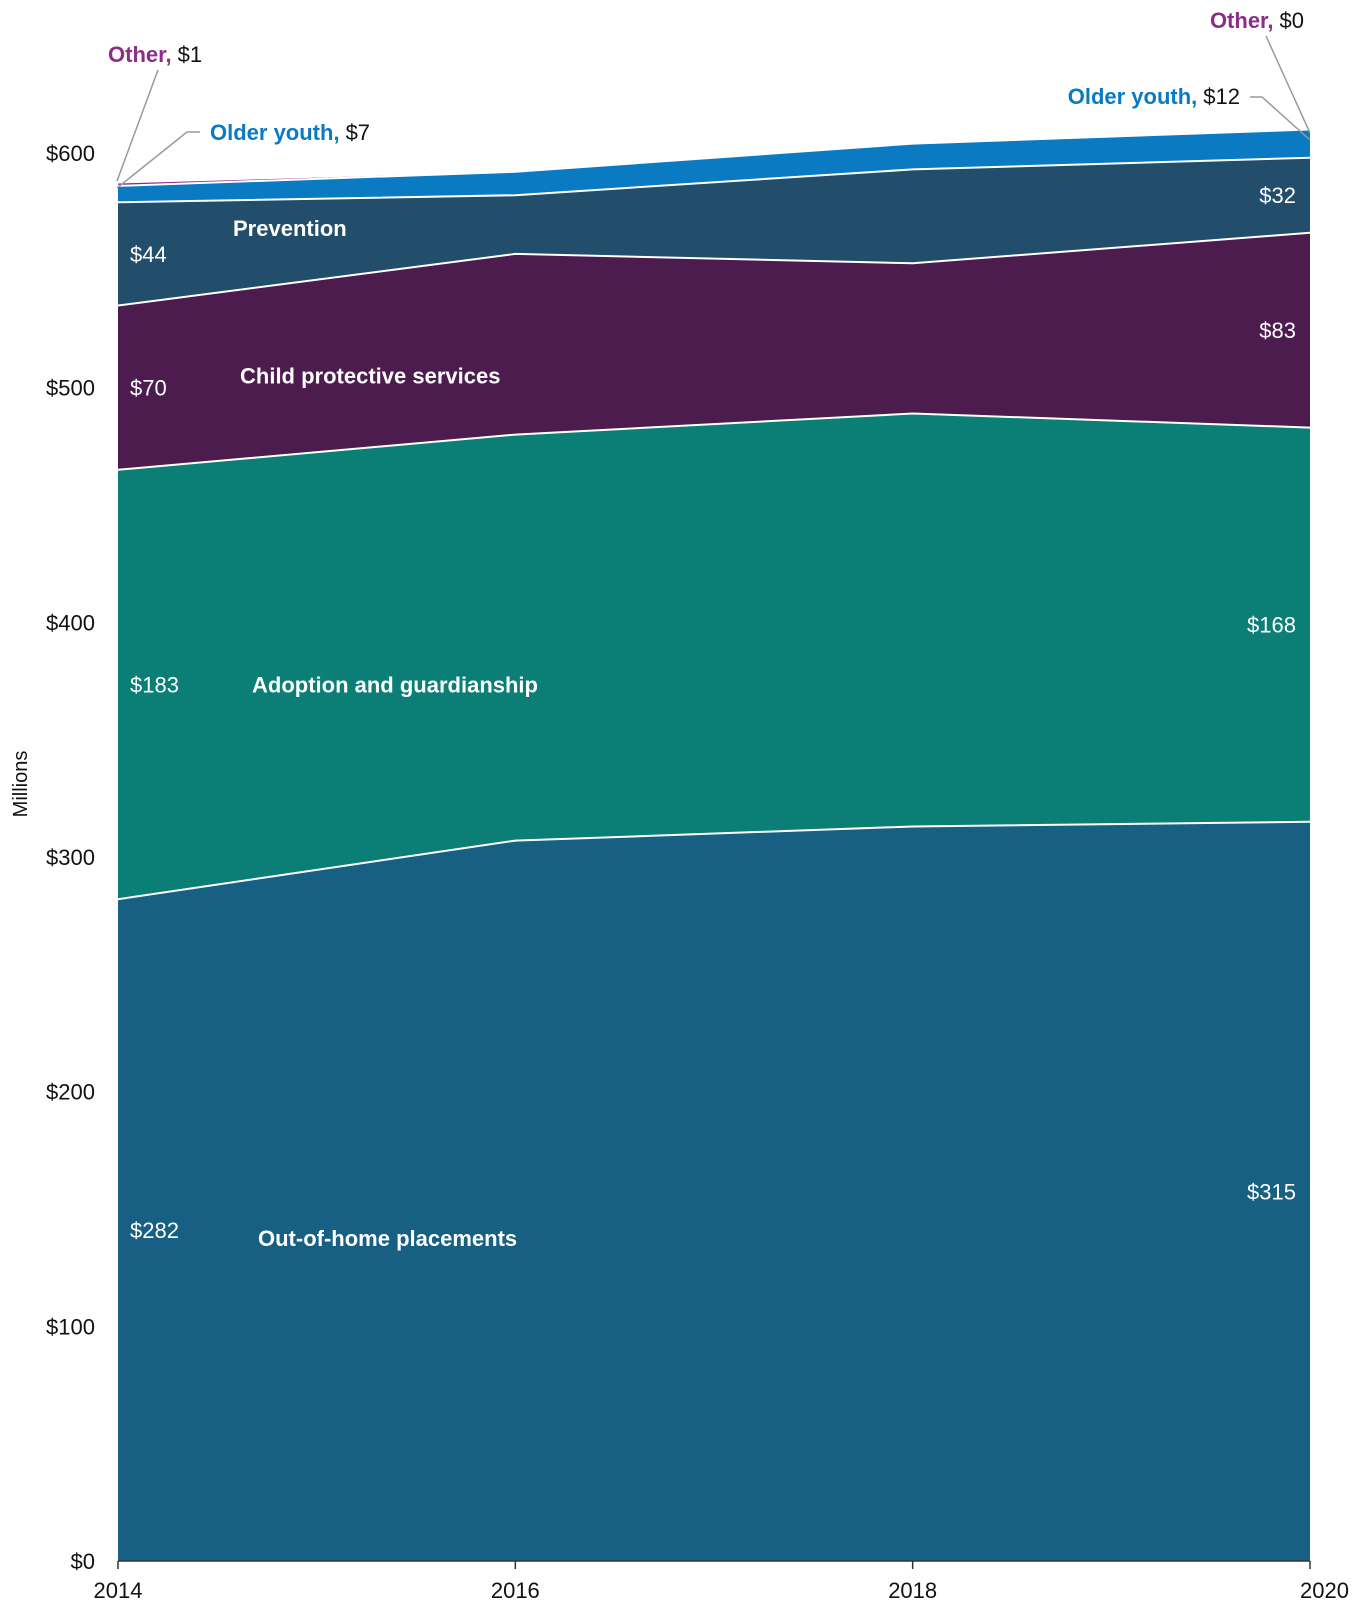 The width and height of the screenshot is (1357, 1611). Describe the element at coordinates (243, 154) in the screenshot. I see `callout-older-youth-2014: Older youth, $7` at that location.